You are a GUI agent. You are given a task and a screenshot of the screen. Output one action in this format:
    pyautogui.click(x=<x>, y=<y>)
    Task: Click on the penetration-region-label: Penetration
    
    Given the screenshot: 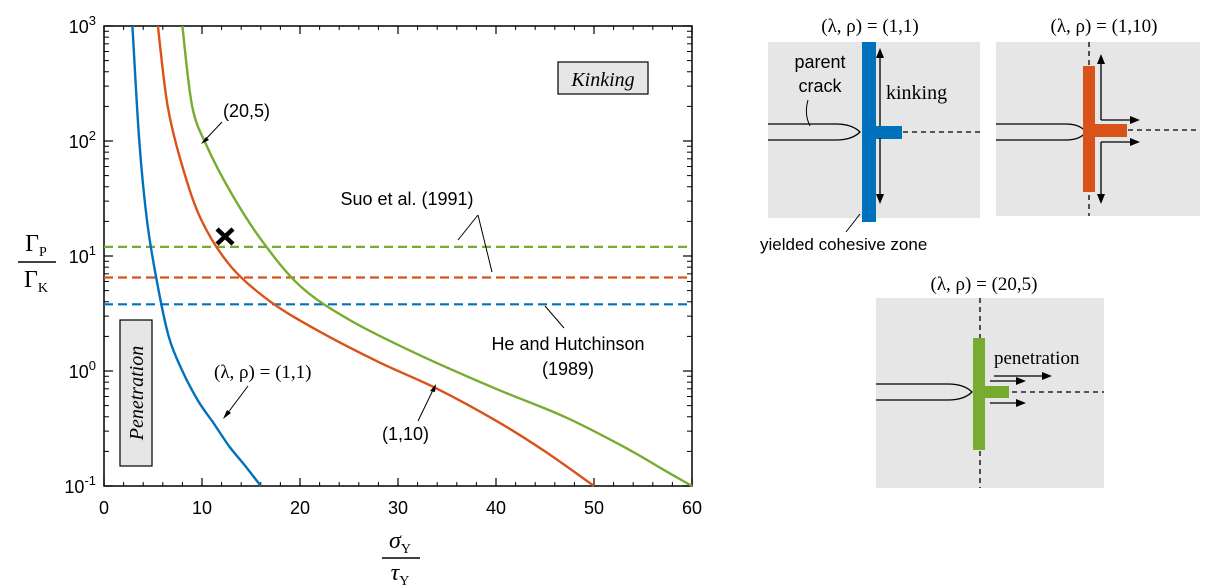 What is the action you would take?
    pyautogui.click(x=137, y=393)
    